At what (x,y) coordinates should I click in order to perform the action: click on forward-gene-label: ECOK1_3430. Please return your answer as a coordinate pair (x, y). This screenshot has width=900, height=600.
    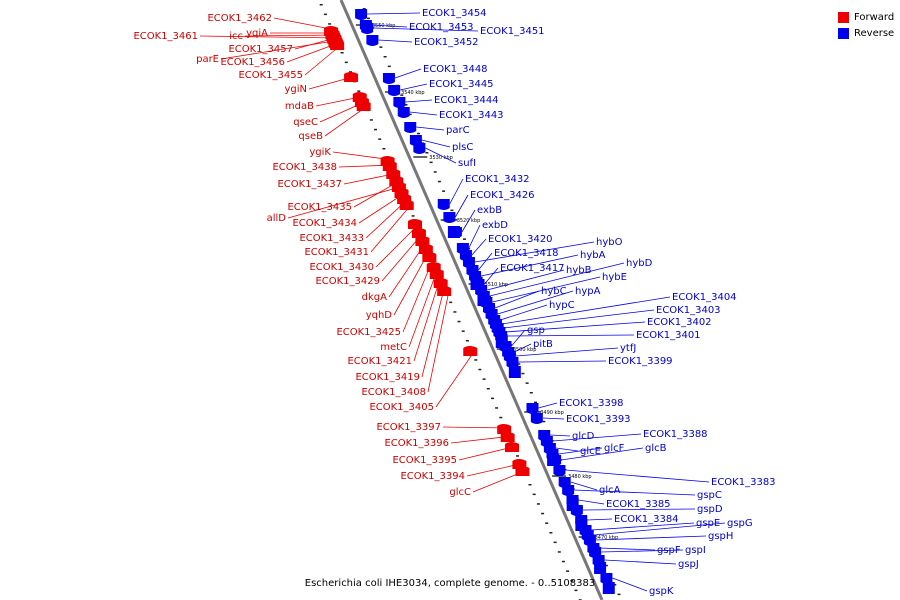
    Looking at the image, I should click on (341, 267).